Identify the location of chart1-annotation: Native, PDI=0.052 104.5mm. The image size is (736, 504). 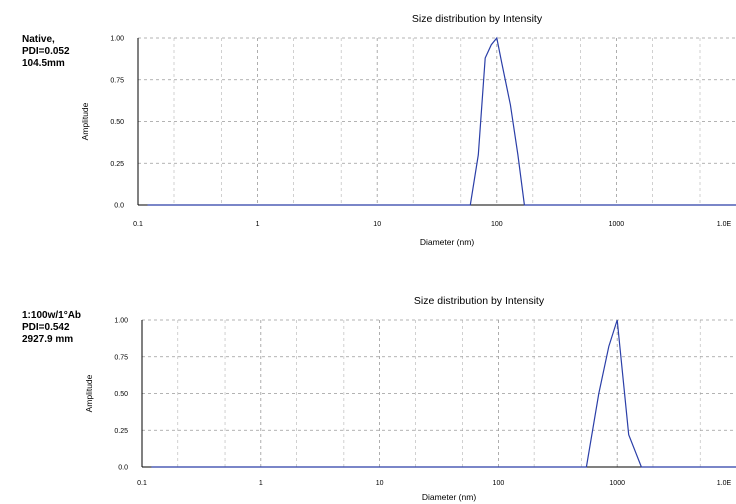
(46, 52).